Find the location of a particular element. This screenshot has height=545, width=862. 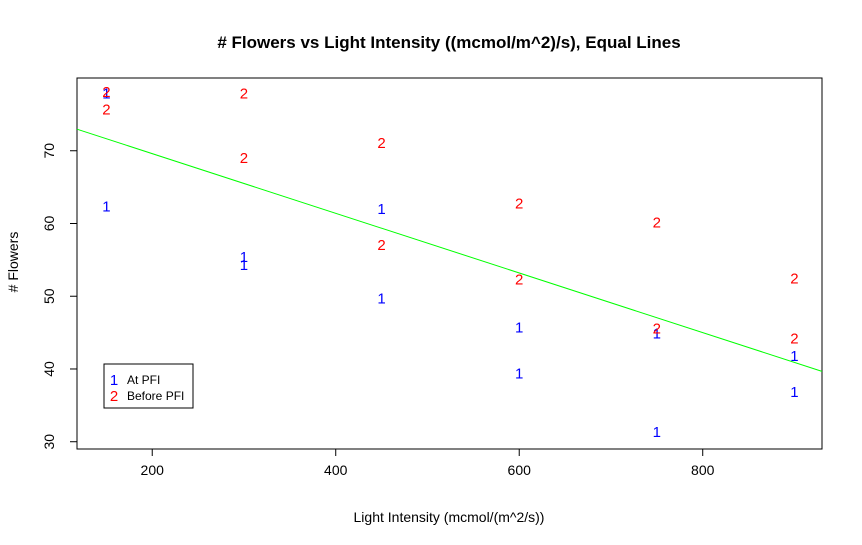

legend: 1 At PFI 2 Before PFI is located at coordinates (148, 386).